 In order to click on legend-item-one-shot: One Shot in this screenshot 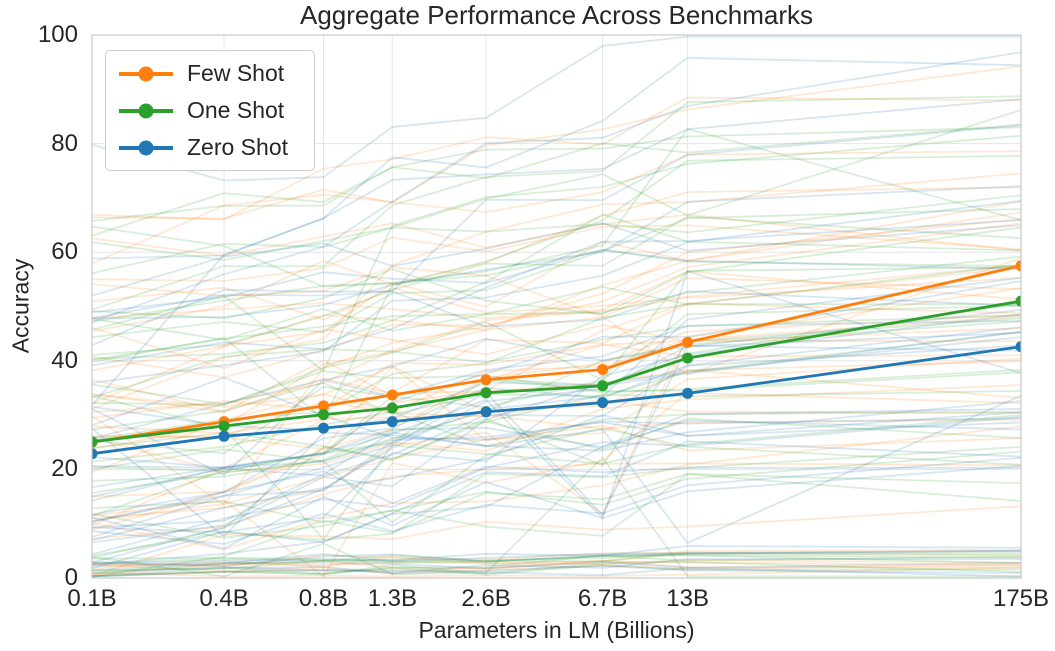, I will do `click(210, 110)`.